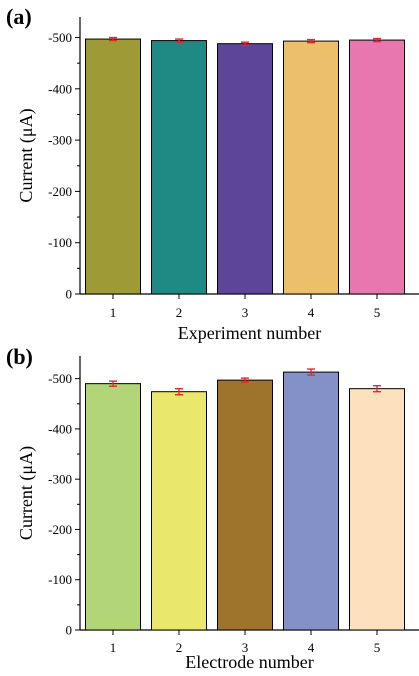 The height and width of the screenshot is (676, 419). I want to click on panel-label: (a), so click(19, 16).